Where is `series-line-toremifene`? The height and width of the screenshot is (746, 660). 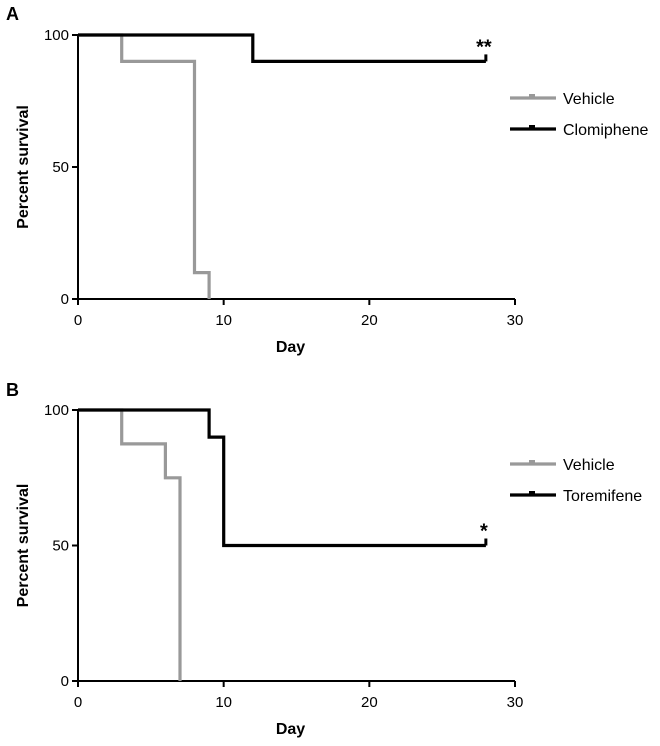
series-line-toremifene is located at coordinates (282, 478).